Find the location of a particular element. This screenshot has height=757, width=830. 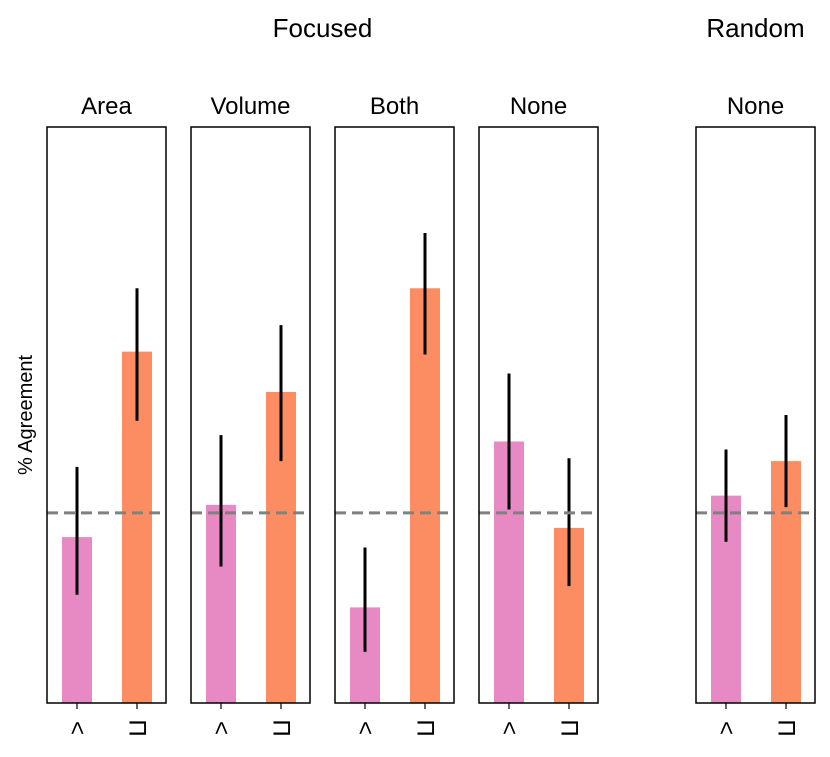

group-title-random: Random is located at coordinates (755, 28).